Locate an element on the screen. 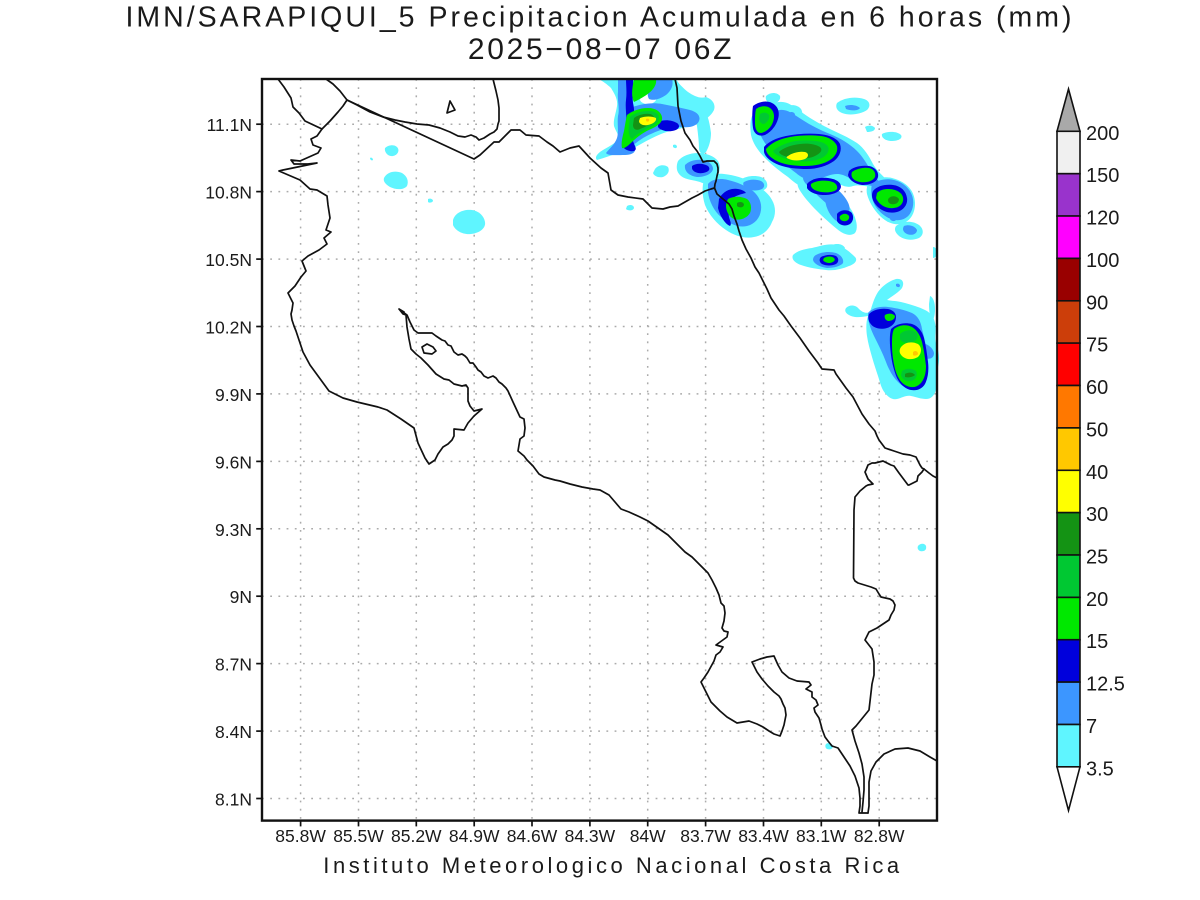  svg-text: 83.7W is located at coordinates (705, 836).